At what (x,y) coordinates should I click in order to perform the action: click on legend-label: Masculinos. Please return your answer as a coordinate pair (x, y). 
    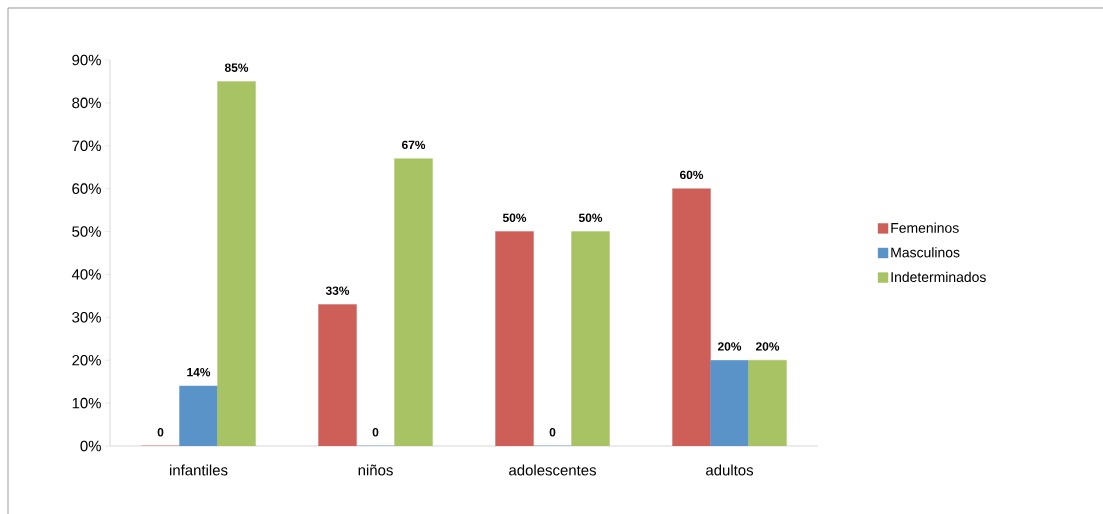
    Looking at the image, I should click on (925, 252).